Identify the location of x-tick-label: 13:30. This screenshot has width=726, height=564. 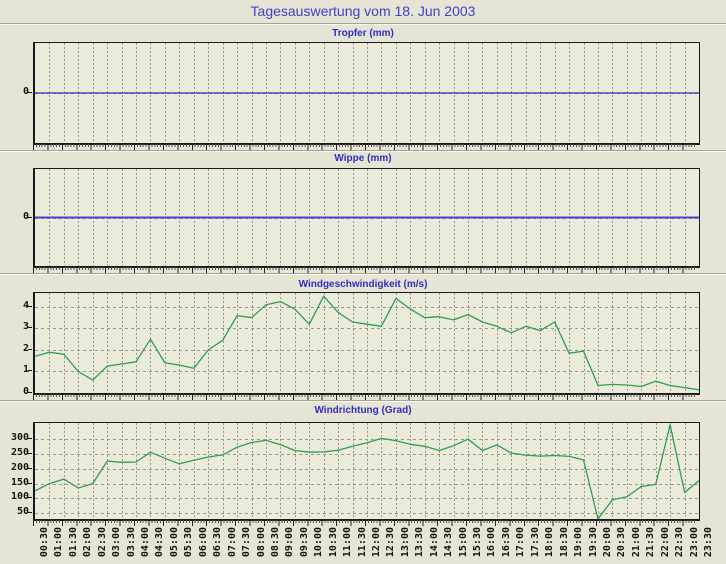
(420, 542).